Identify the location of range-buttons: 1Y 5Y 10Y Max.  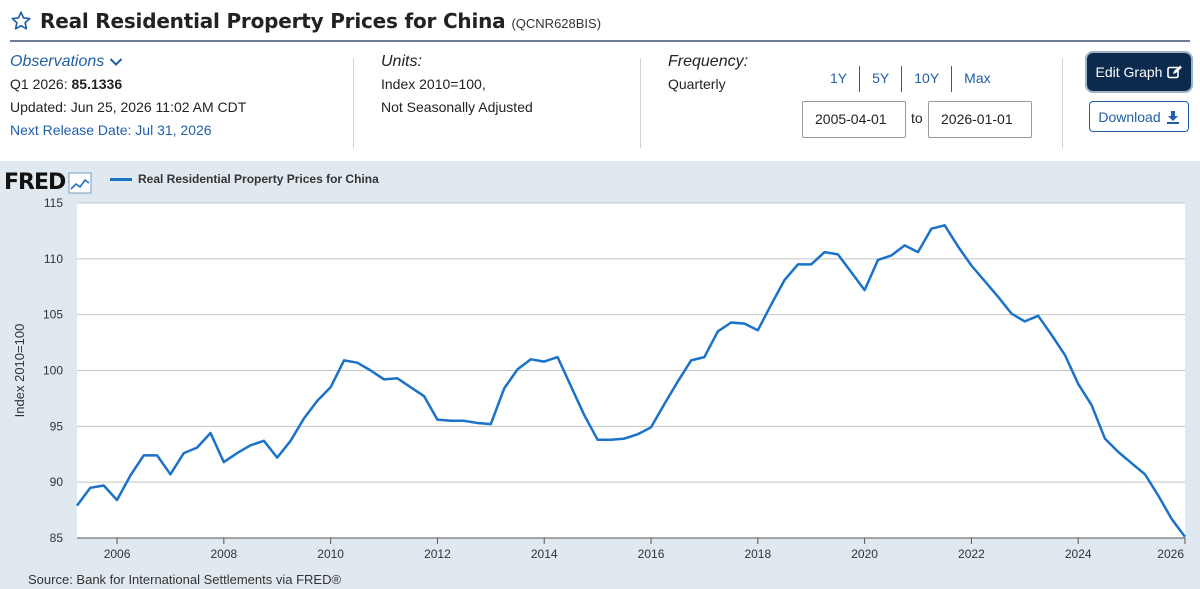
(910, 79).